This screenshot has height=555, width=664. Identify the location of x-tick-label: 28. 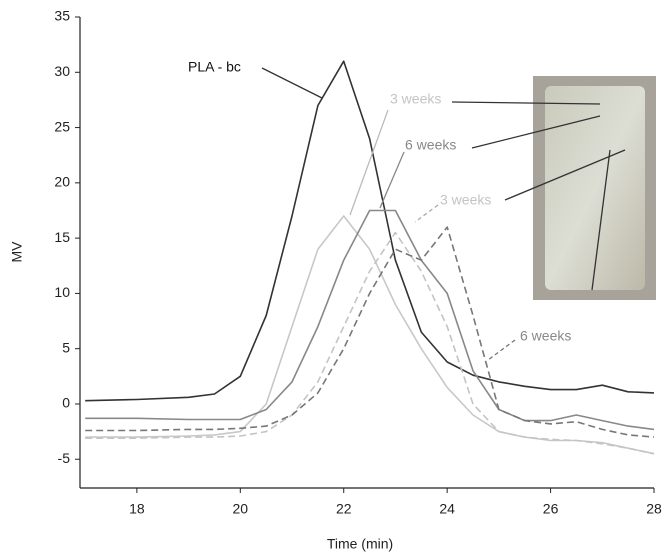
(654, 509).